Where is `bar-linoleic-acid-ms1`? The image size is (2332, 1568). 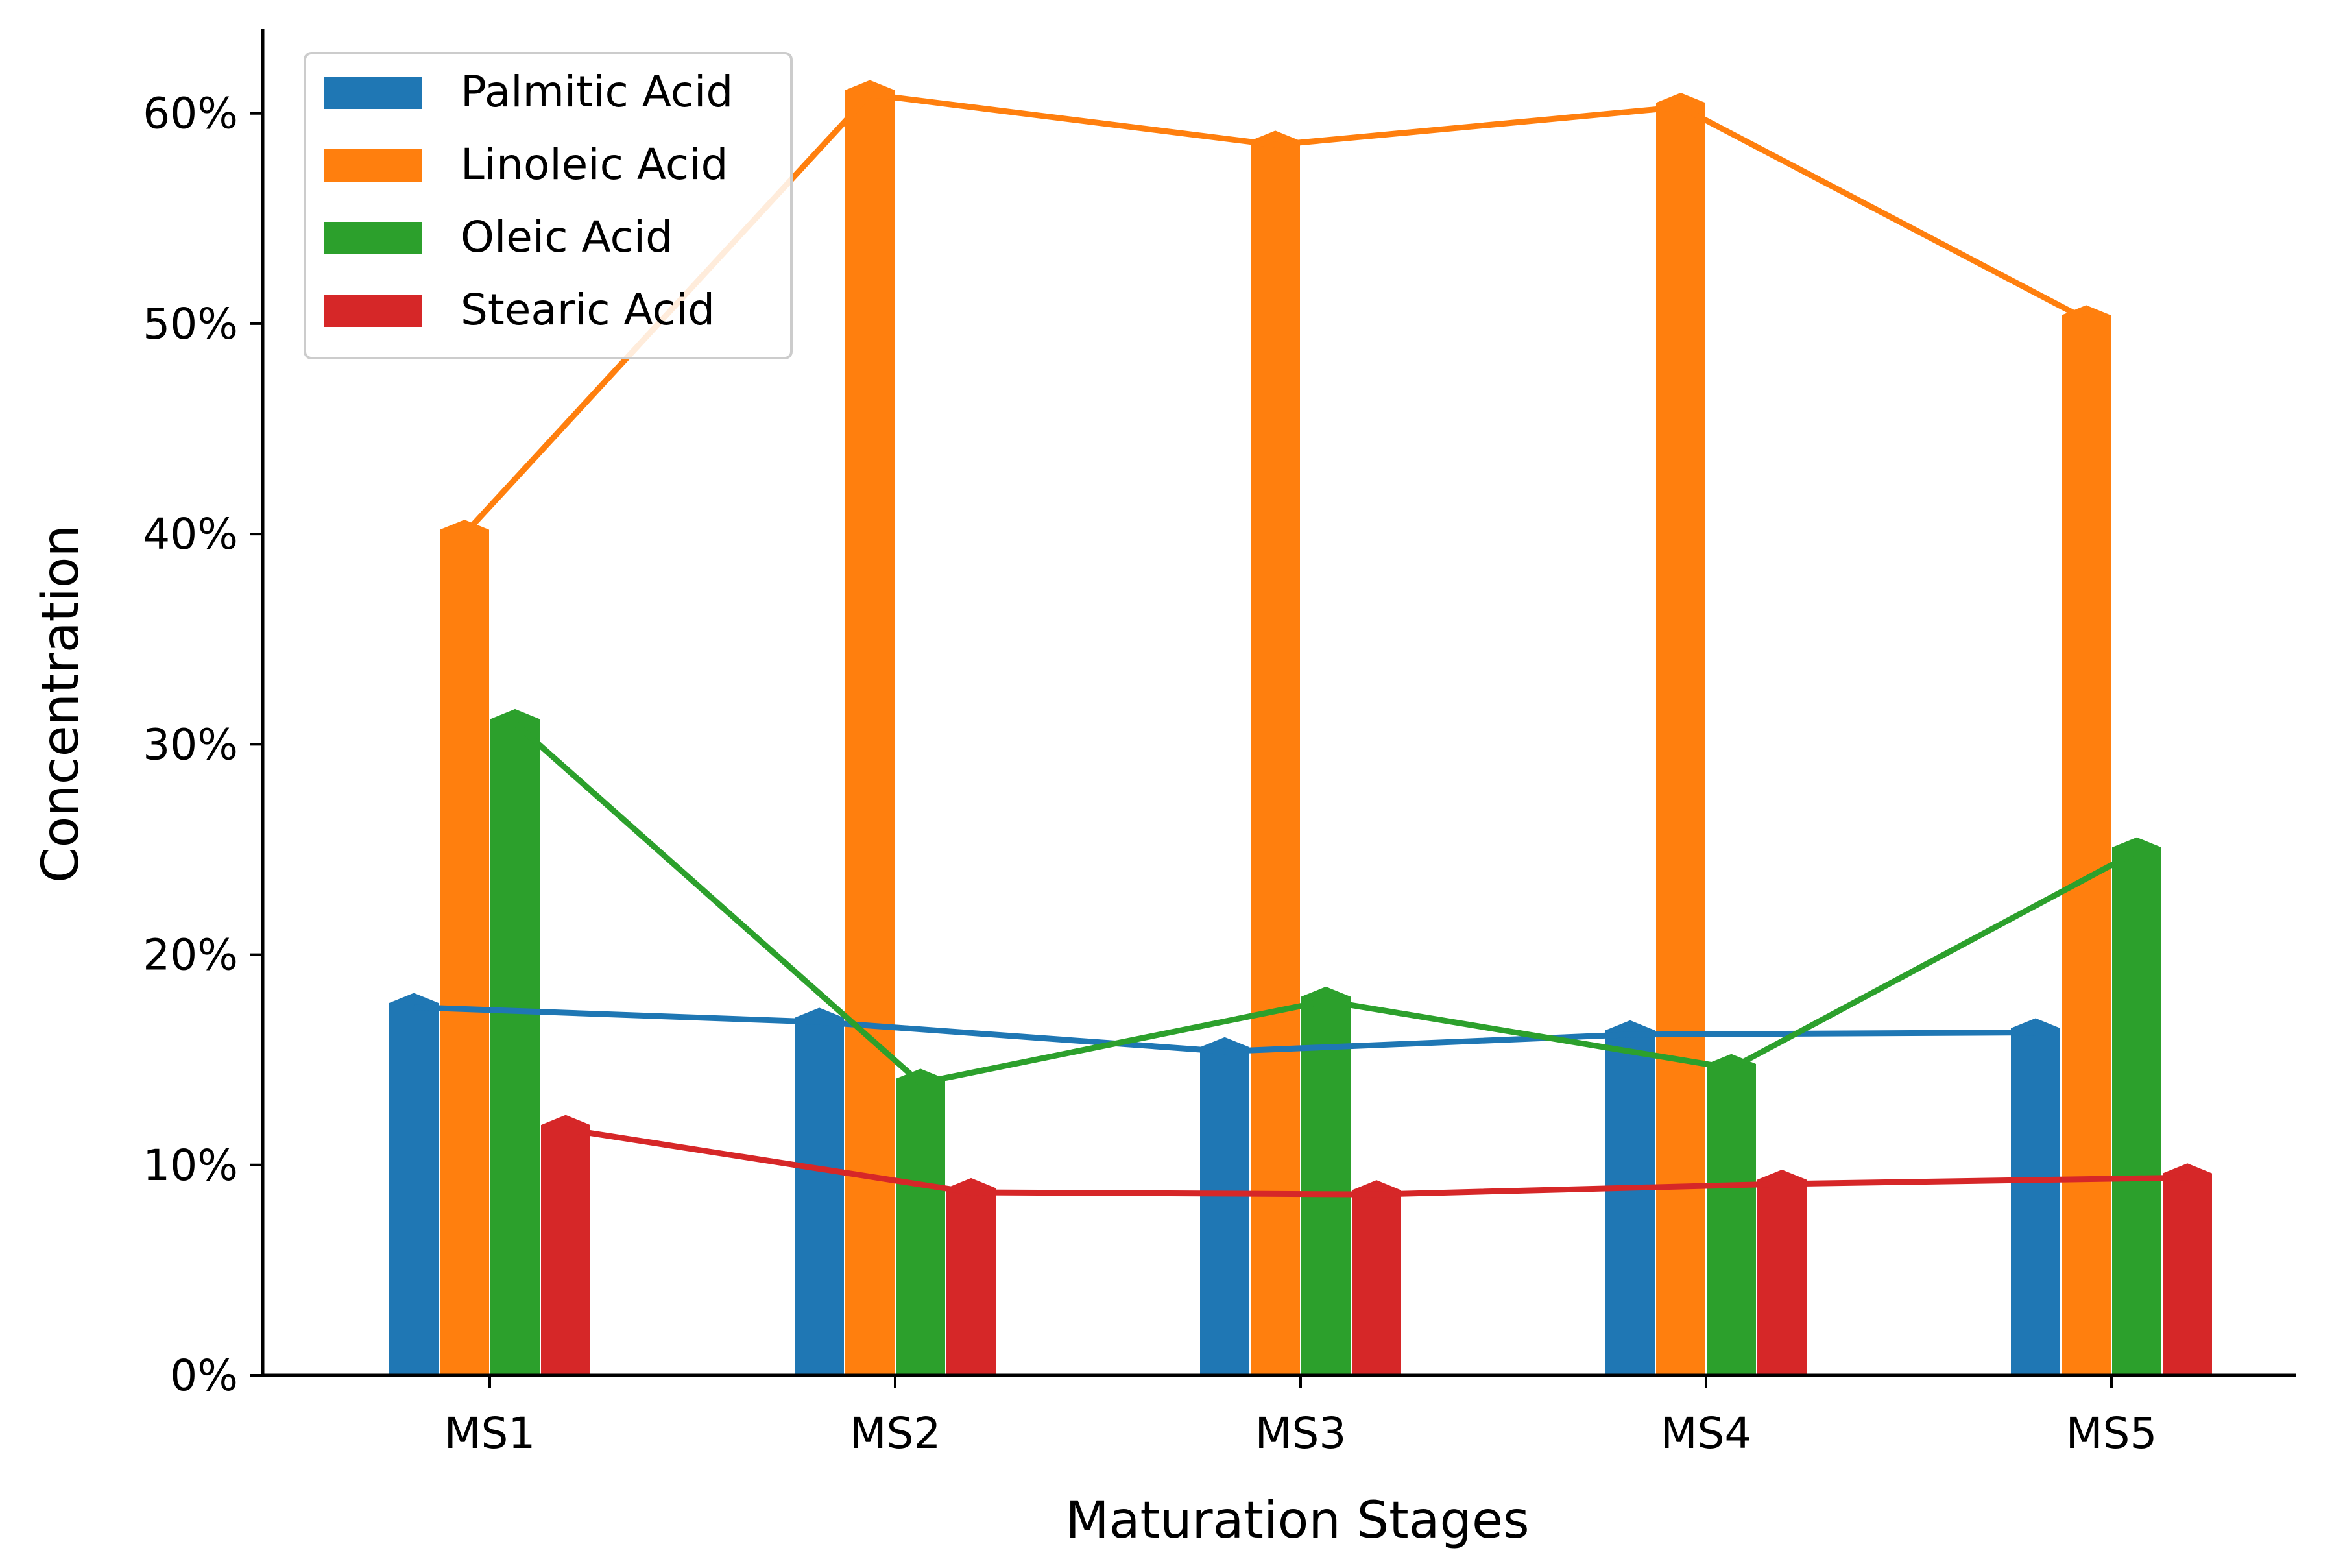 bar-linoleic-acid-ms1 is located at coordinates (464, 947).